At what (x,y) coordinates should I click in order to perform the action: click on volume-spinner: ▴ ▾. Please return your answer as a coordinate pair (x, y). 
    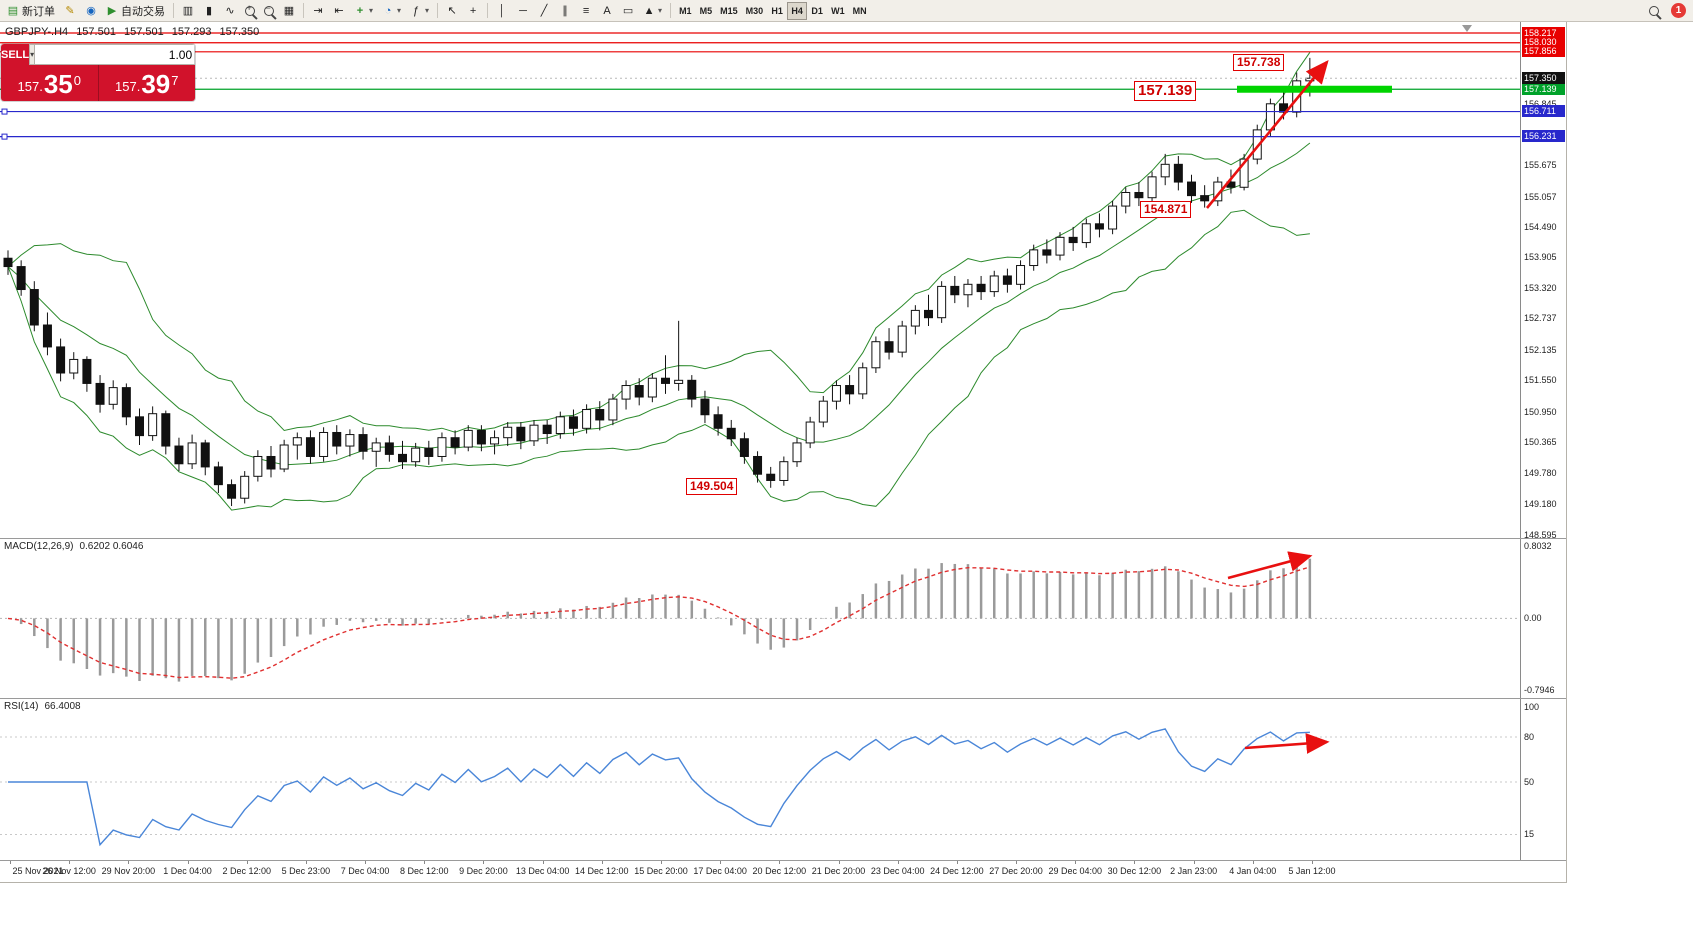
    Looking at the image, I should click on (194, 54).